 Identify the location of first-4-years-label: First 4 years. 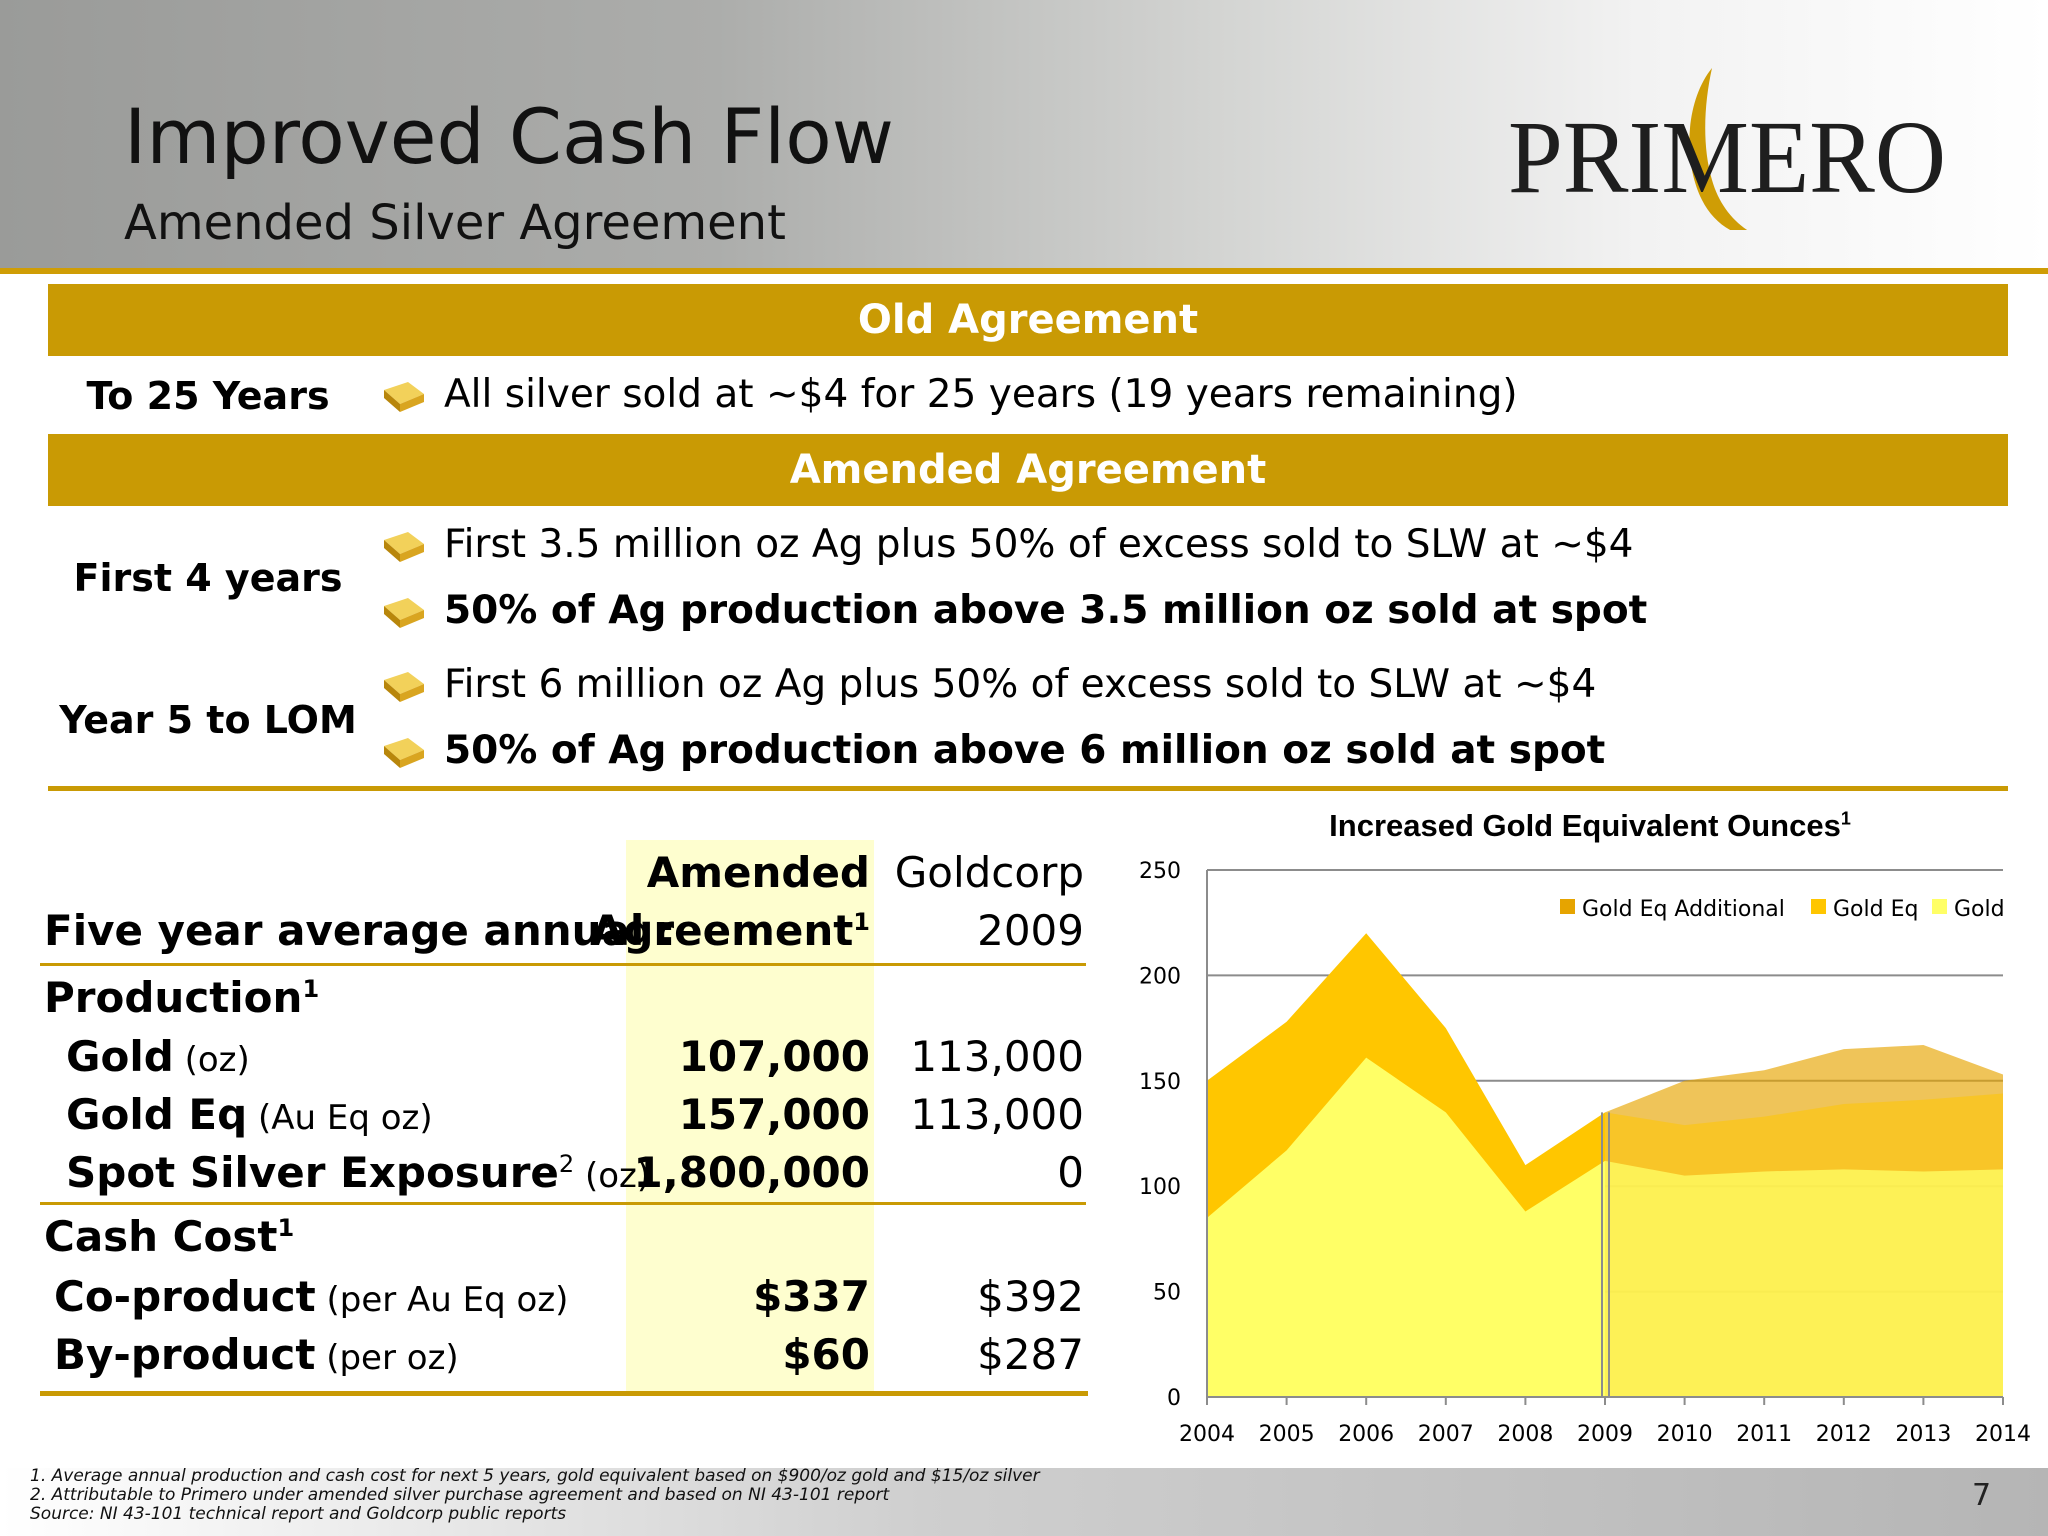
(208, 578).